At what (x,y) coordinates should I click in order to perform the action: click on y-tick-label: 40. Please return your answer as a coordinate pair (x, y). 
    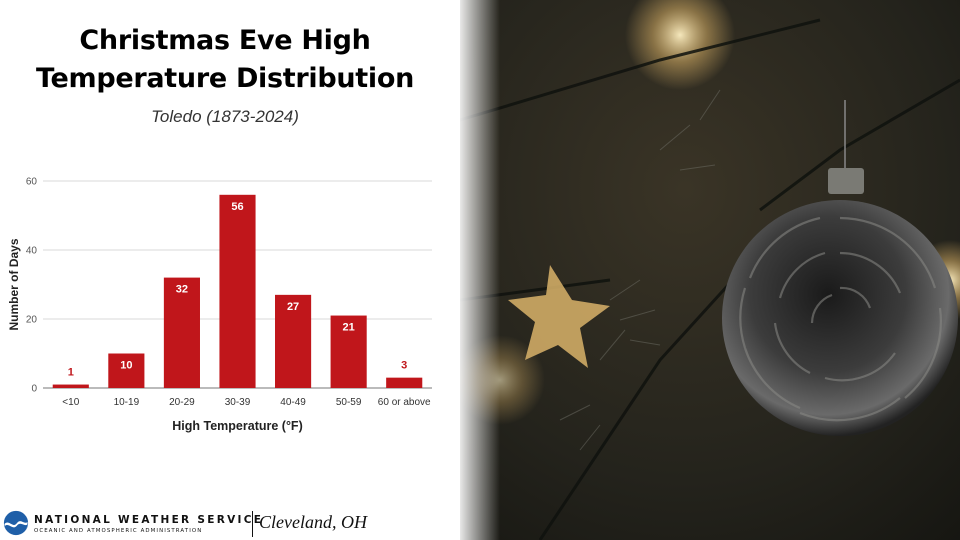
    Looking at the image, I should click on (32, 251).